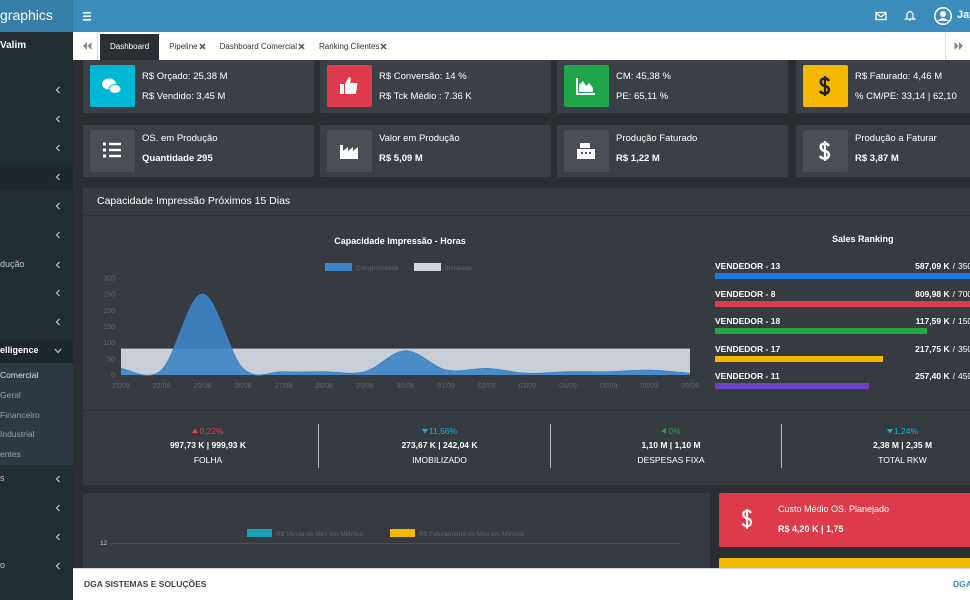 This screenshot has height=600, width=970. I want to click on area-fill, so click(586, 86).